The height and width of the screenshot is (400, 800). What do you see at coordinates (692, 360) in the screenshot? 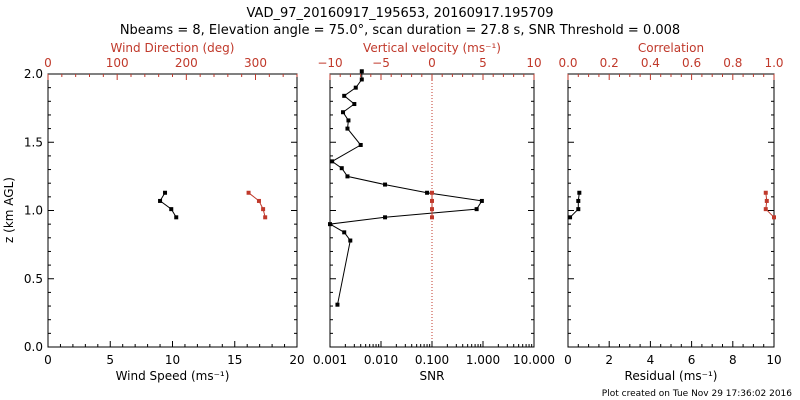
I see `x-bottom-tick-label: 6` at bounding box center [692, 360].